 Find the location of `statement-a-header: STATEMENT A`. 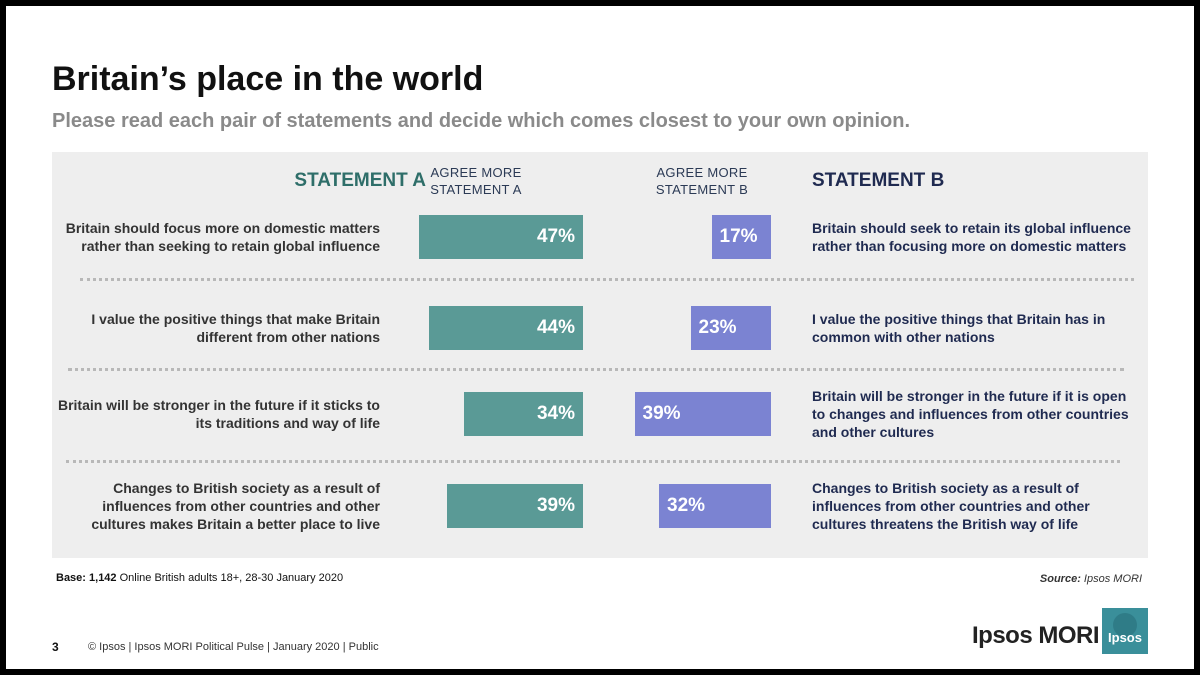

statement-a-header: STATEMENT A is located at coordinates (360, 180).